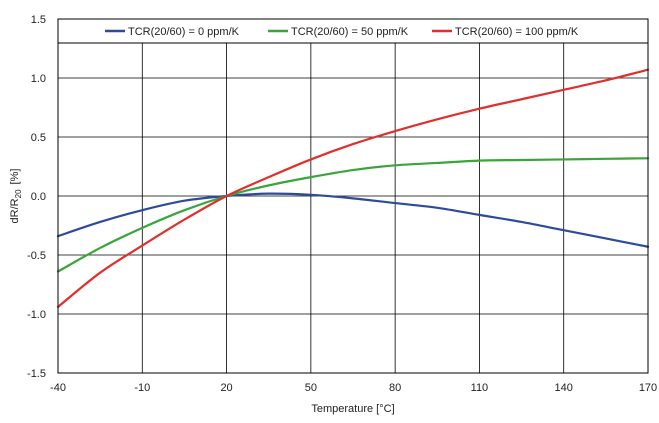 Image resolution: width=659 pixels, height=423 pixels. I want to click on y-tick-label: 1.0, so click(38, 79).